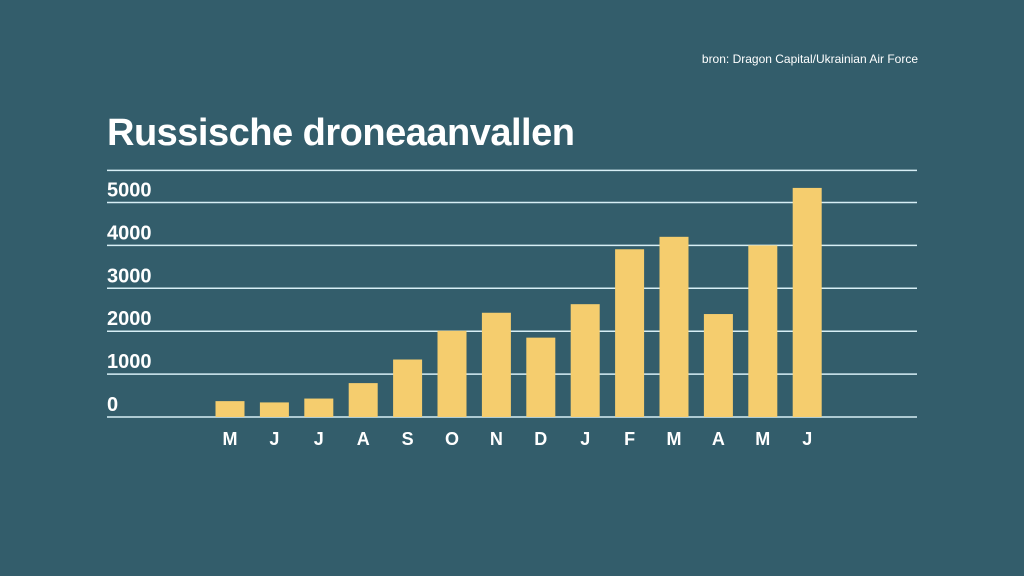 This screenshot has height=576, width=1024. I want to click on x-tick-label: D, so click(540, 439).